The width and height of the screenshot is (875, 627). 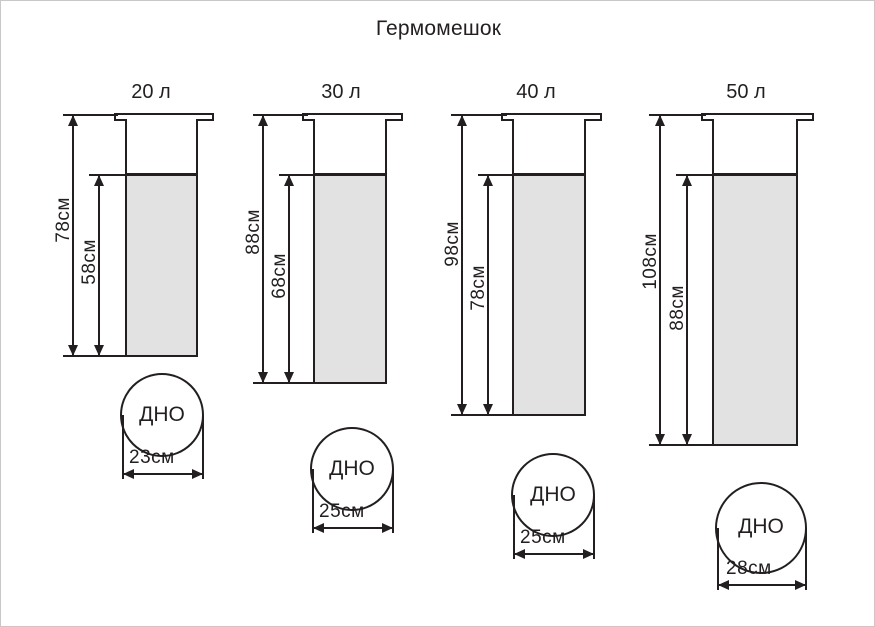 I want to click on bottom-circle-50l: ДНО, so click(x=761, y=528).